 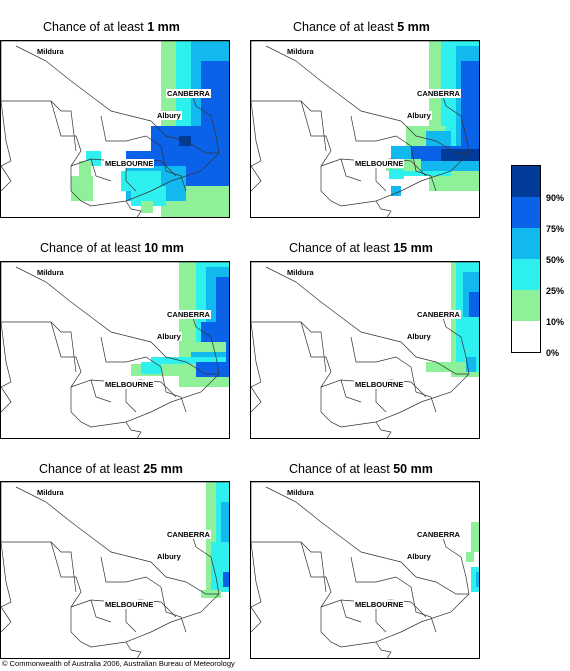 I want to click on panel-title-25mm: Chance of at least 25 mm, so click(x=111, y=469).